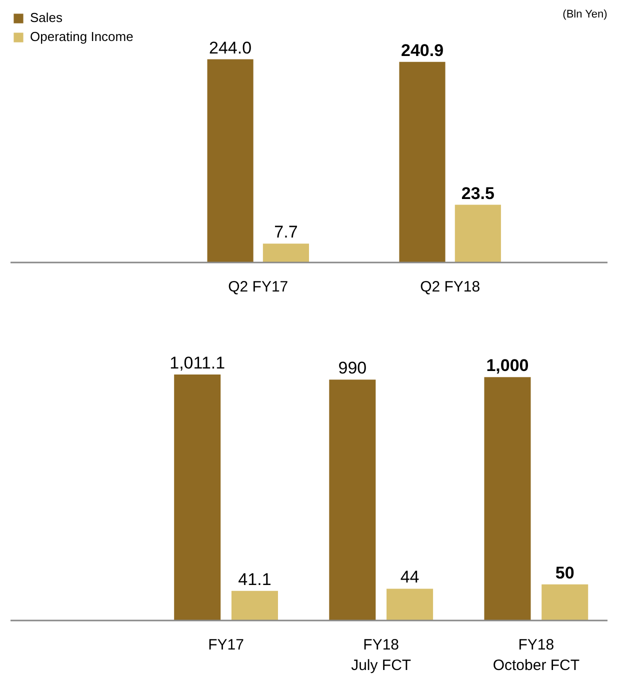 Image resolution: width=617 pixels, height=686 pixels. I want to click on data-label: 7.7, so click(286, 232).